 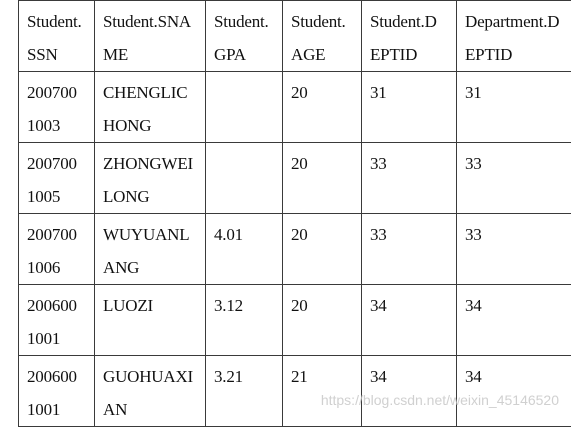 What do you see at coordinates (409, 107) in the screenshot?
I see `cell-student-deptid: 31` at bounding box center [409, 107].